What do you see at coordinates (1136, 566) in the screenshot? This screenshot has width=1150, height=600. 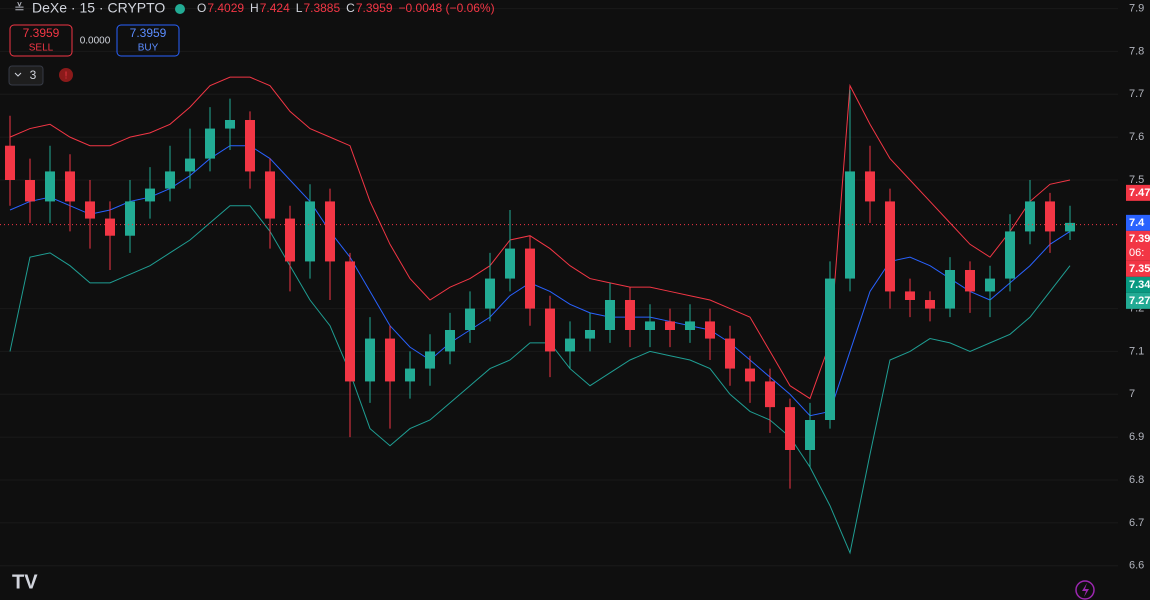 I see `y-tick-label: 6.6` at bounding box center [1136, 566].